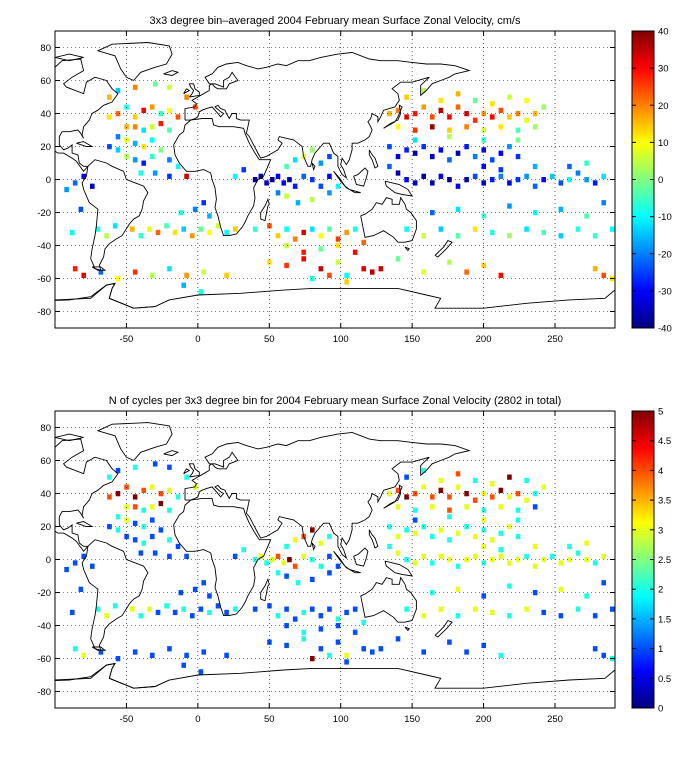 The width and height of the screenshot is (696, 760). Describe the element at coordinates (44, 626) in the screenshot. I see `y-tick-label: -40` at that location.